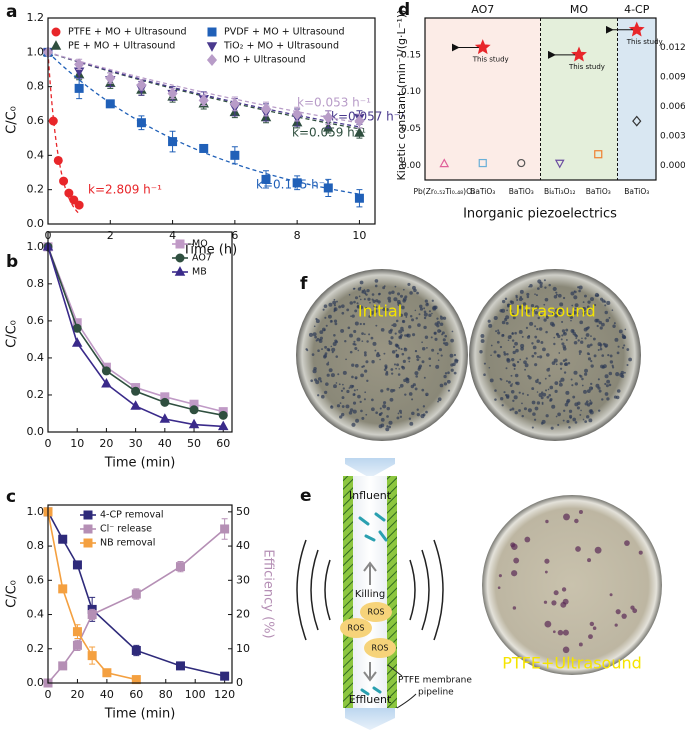  What do you see at coordinates (110, 235) in the screenshot?
I see `x-tick-label: 2` at bounding box center [110, 235].